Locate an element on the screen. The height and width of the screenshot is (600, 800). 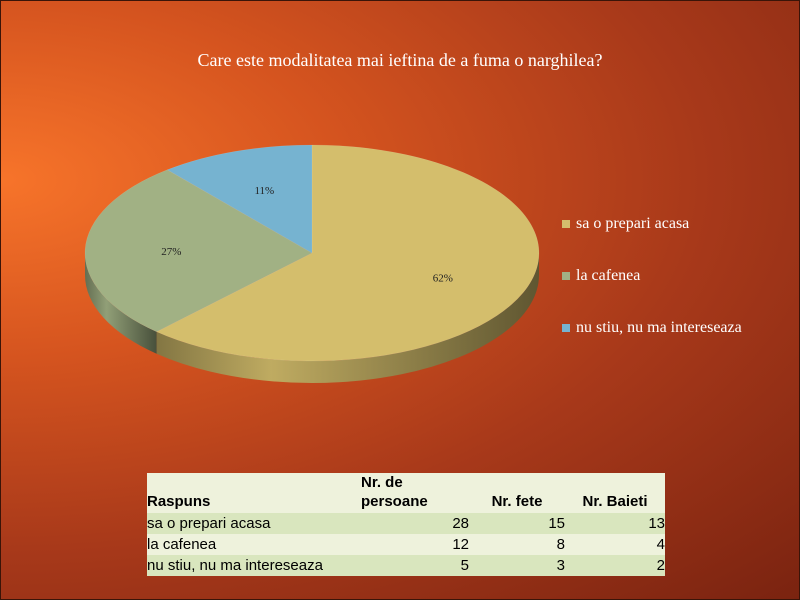
table-row: sa o prepari acasa 28 15 13 is located at coordinates (406, 523).